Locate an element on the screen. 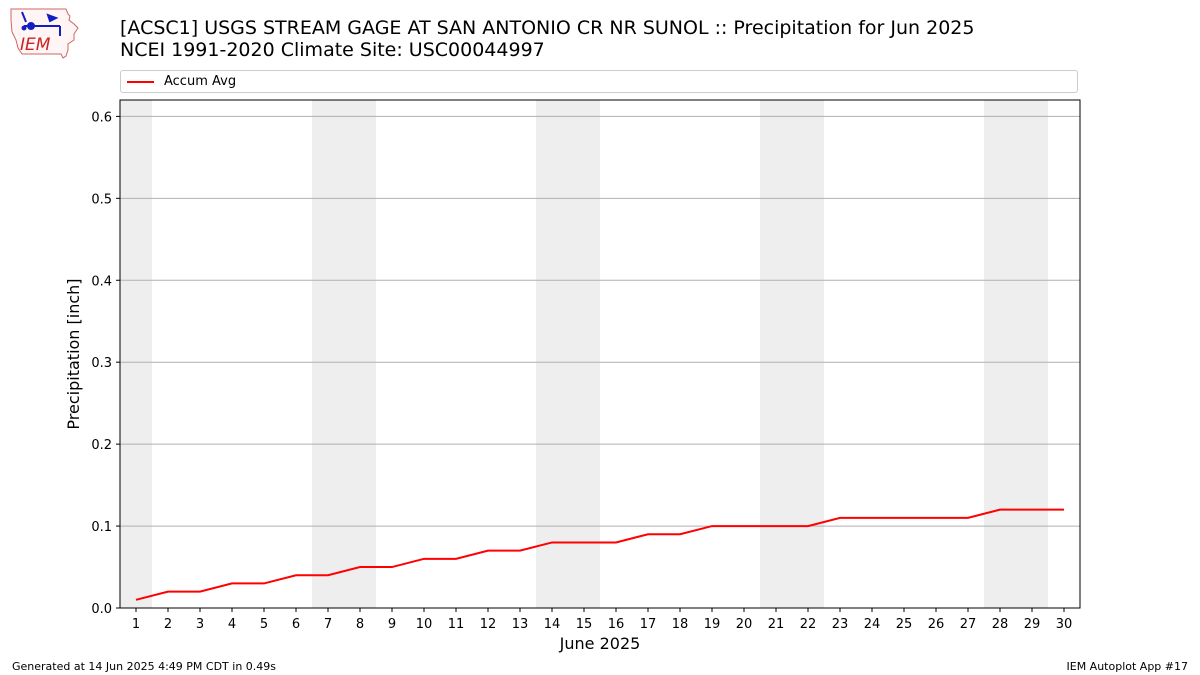 This screenshot has height=675, width=1200. x-tick-label: 30 is located at coordinates (1064, 624).